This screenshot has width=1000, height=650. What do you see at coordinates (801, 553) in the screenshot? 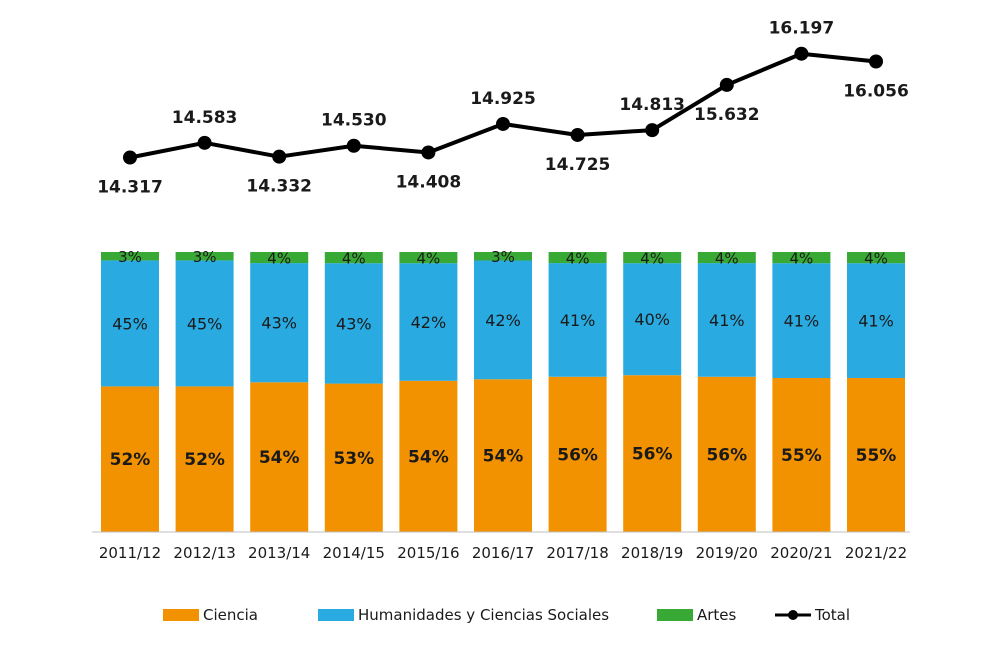
I see `category-label: 2020/21` at bounding box center [801, 553].